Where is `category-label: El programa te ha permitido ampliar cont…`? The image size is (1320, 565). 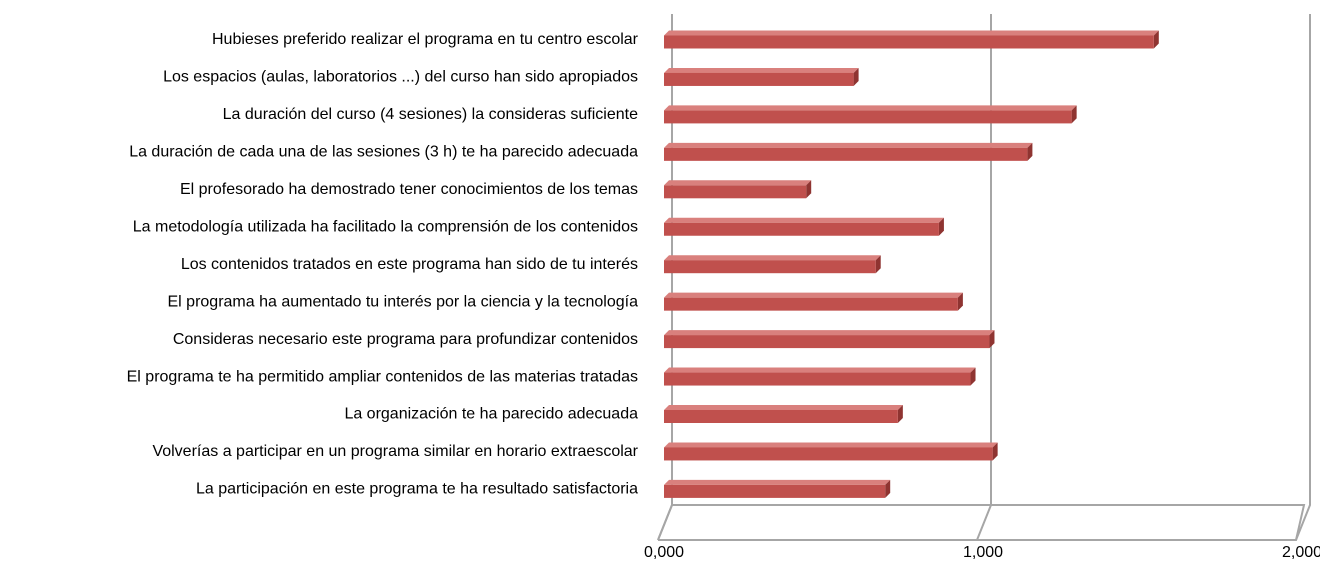 category-label: El programa te ha permitido ampliar cont… is located at coordinates (382, 376).